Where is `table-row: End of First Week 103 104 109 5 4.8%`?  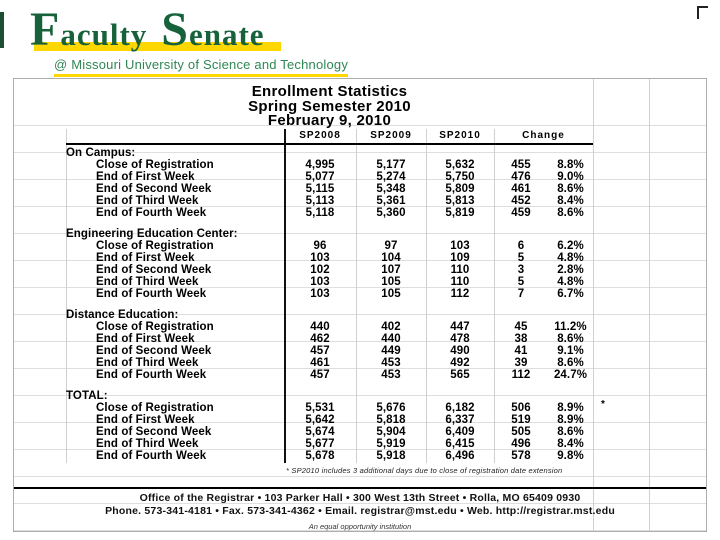 table-row: End of First Week 103 104 109 5 4.8% is located at coordinates (329, 258).